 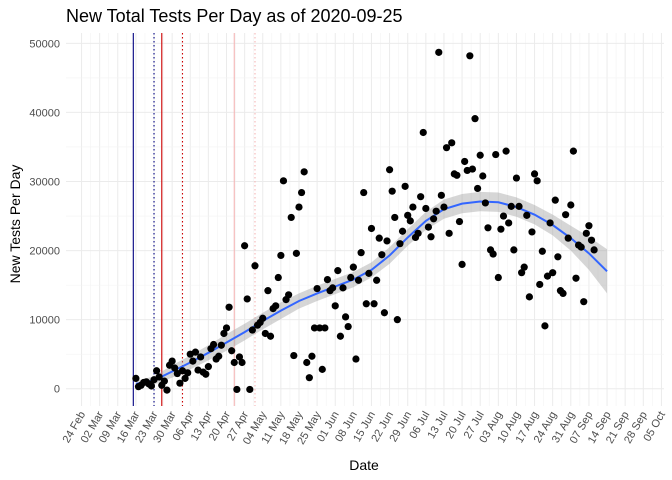 What do you see at coordinates (44, 183) in the screenshot?
I see `y-tick-label: 30000` at bounding box center [44, 183].